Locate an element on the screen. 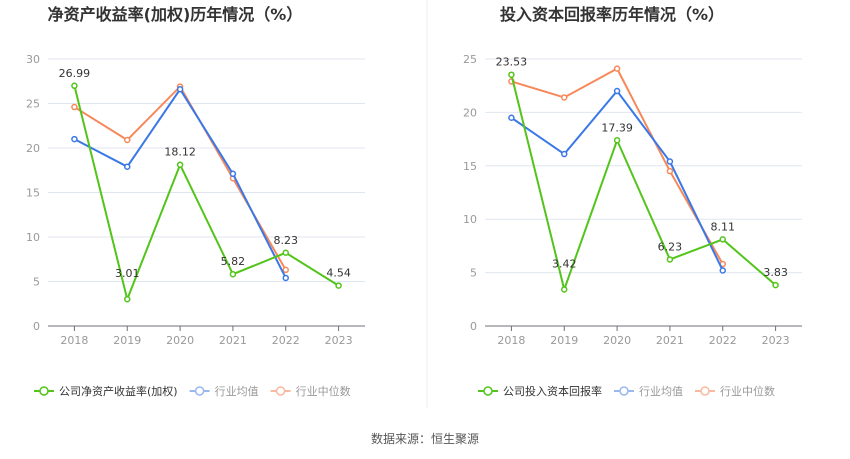  data-label: 26.99 is located at coordinates (75, 73).